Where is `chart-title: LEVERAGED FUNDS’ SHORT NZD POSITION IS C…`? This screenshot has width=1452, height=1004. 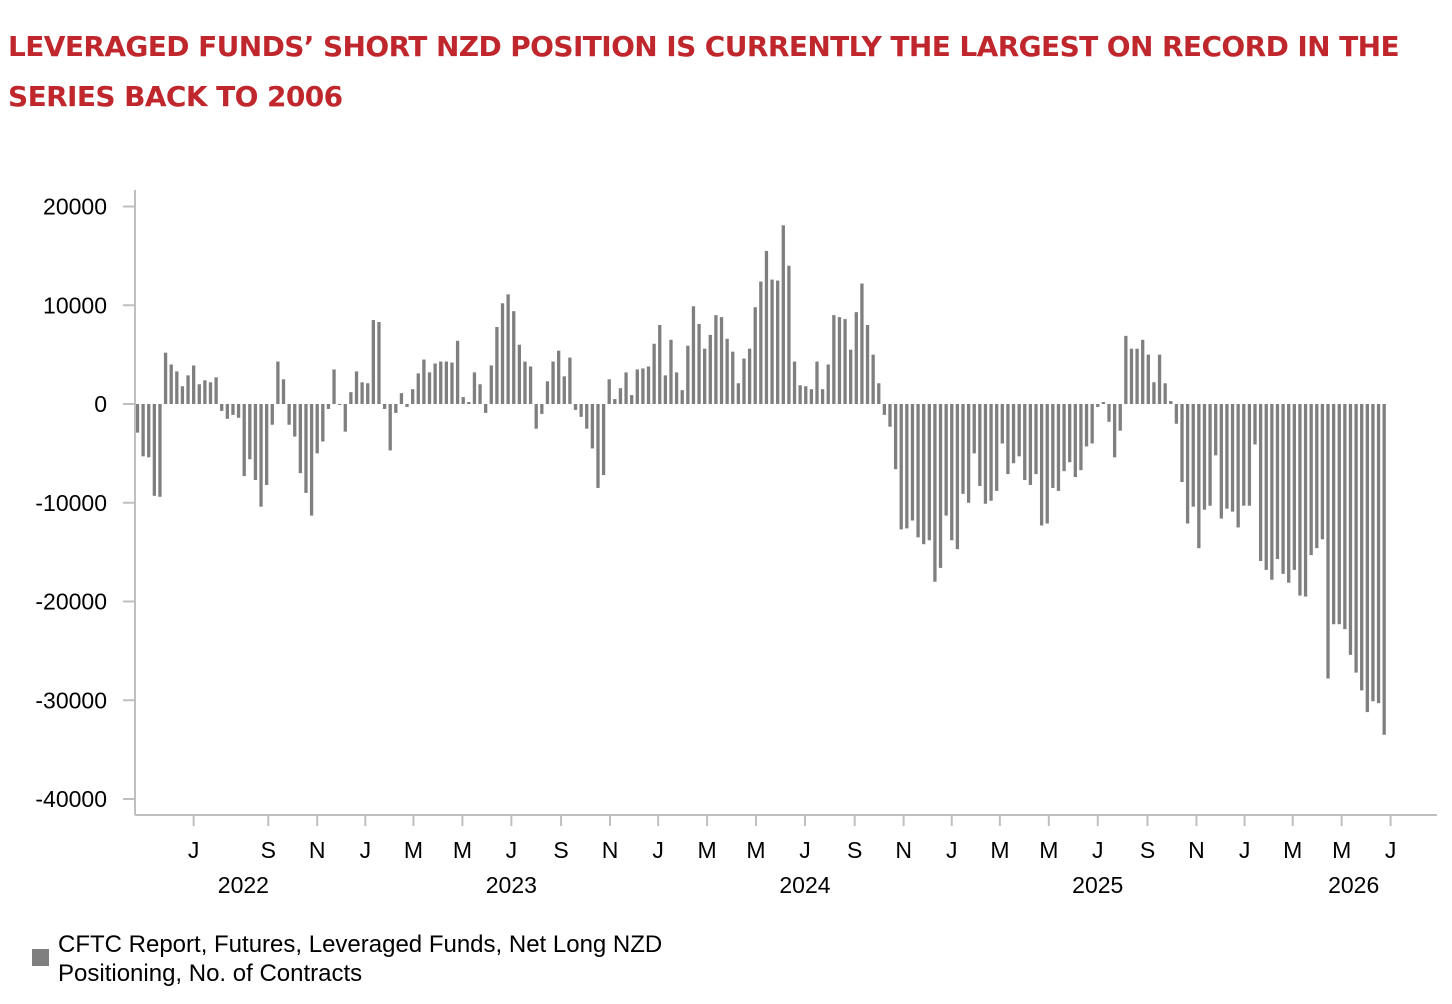
chart-title: LEVERAGED FUNDS’ SHORT NZD POSITION IS C… is located at coordinates (704, 71).